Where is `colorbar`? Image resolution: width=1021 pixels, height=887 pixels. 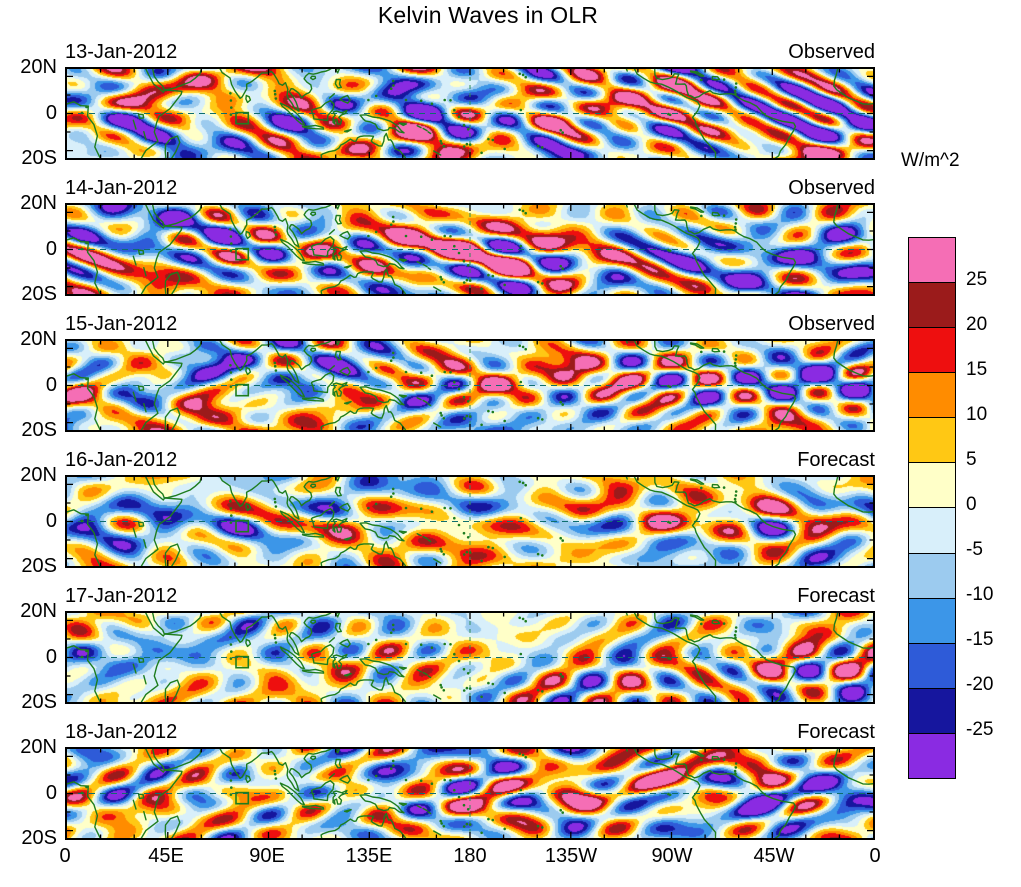 colorbar is located at coordinates (932, 508).